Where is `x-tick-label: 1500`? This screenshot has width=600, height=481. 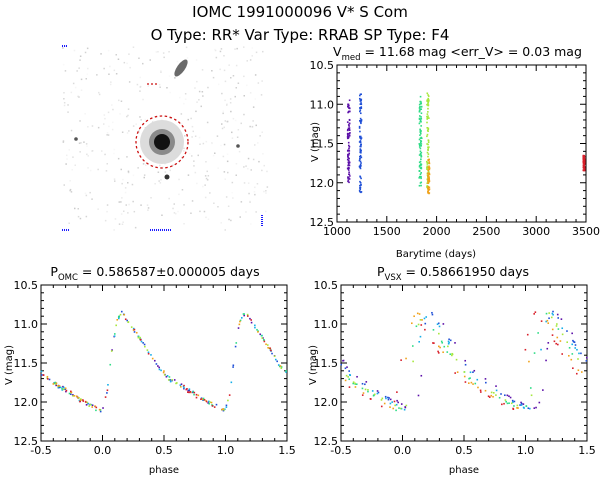
x-tick-label: 1500 is located at coordinates (387, 231).